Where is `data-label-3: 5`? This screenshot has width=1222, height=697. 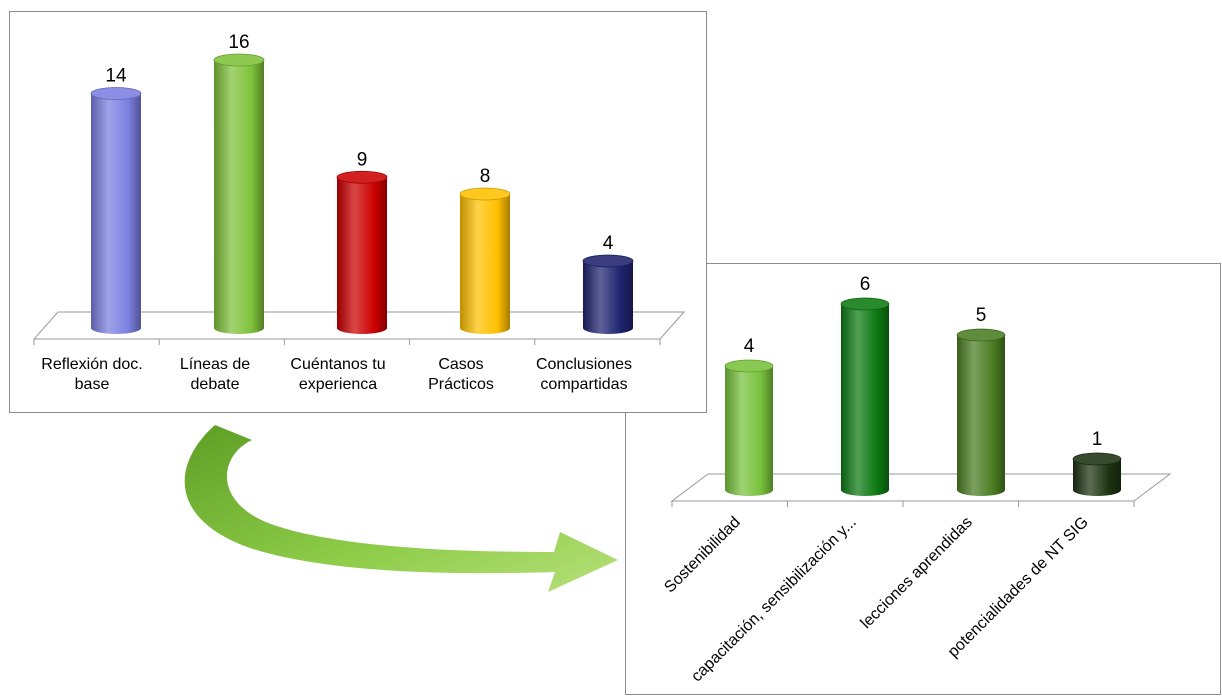
data-label-3: 5 is located at coordinates (981, 315).